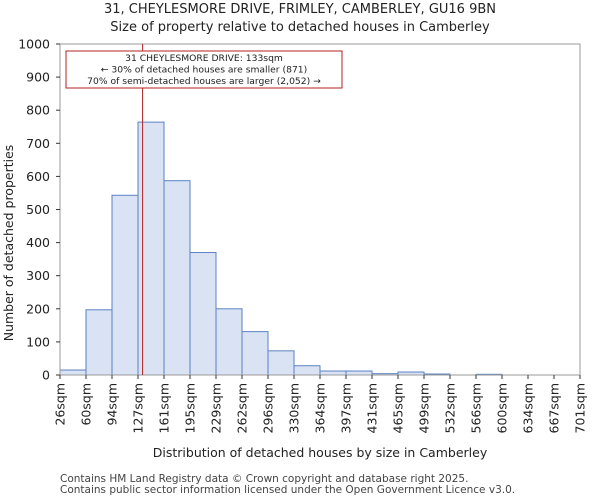 The image size is (600, 500). What do you see at coordinates (424, 408) in the screenshot?
I see `x-tick-label: 499sqm` at bounding box center [424, 408].